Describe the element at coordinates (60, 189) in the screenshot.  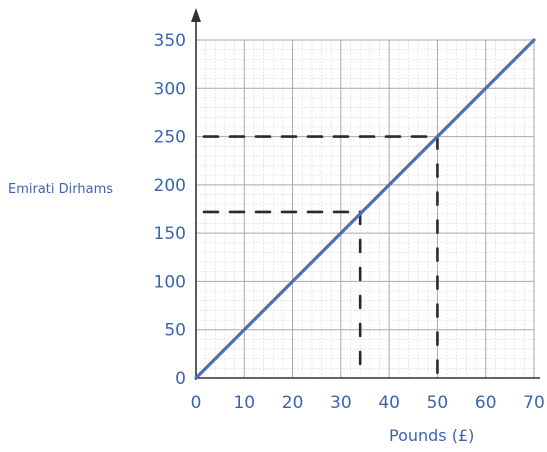
I see `y-axis-label: Emirati Dirhams` at that location.